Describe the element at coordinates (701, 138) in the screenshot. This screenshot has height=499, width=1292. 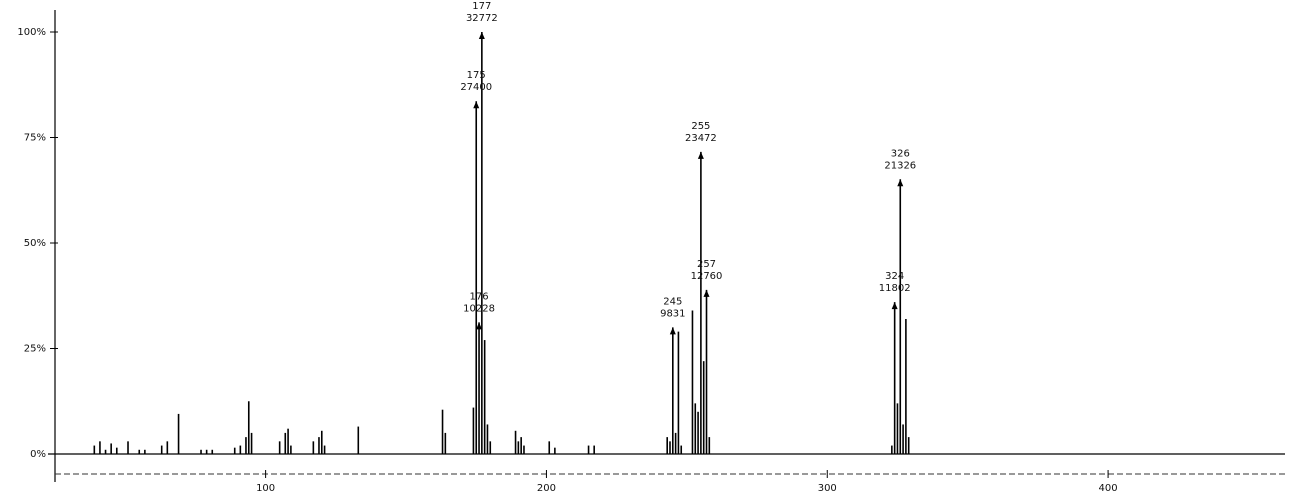
I see `peak-intensity: 23472` at that location.